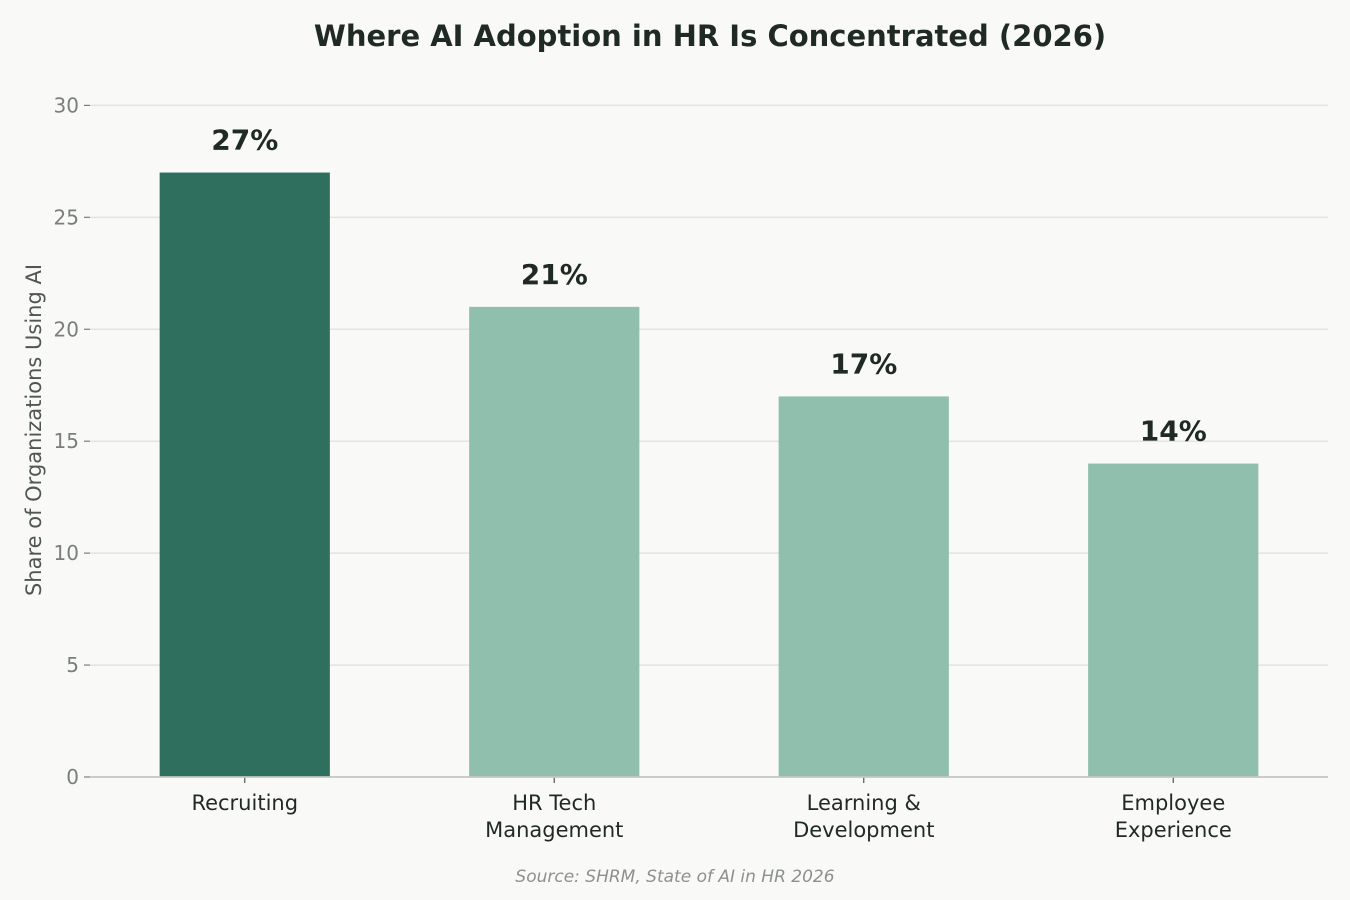 This screenshot has height=900, width=1350. What do you see at coordinates (244, 140) in the screenshot?
I see `data-label: 27%` at bounding box center [244, 140].